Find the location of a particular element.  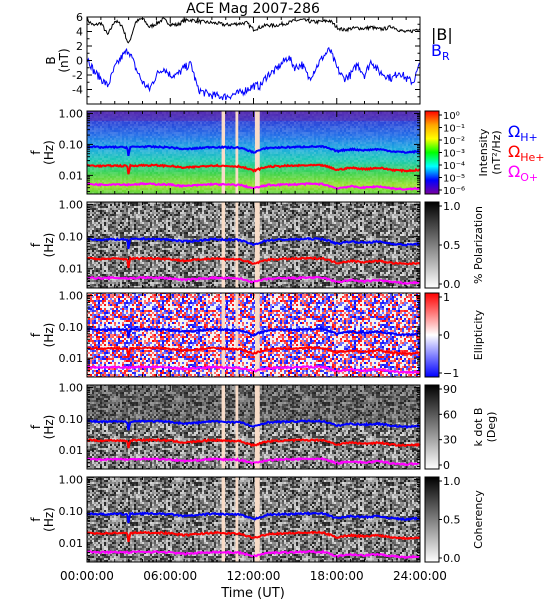

colorbar-label: k dot B is located at coordinates (478, 427).